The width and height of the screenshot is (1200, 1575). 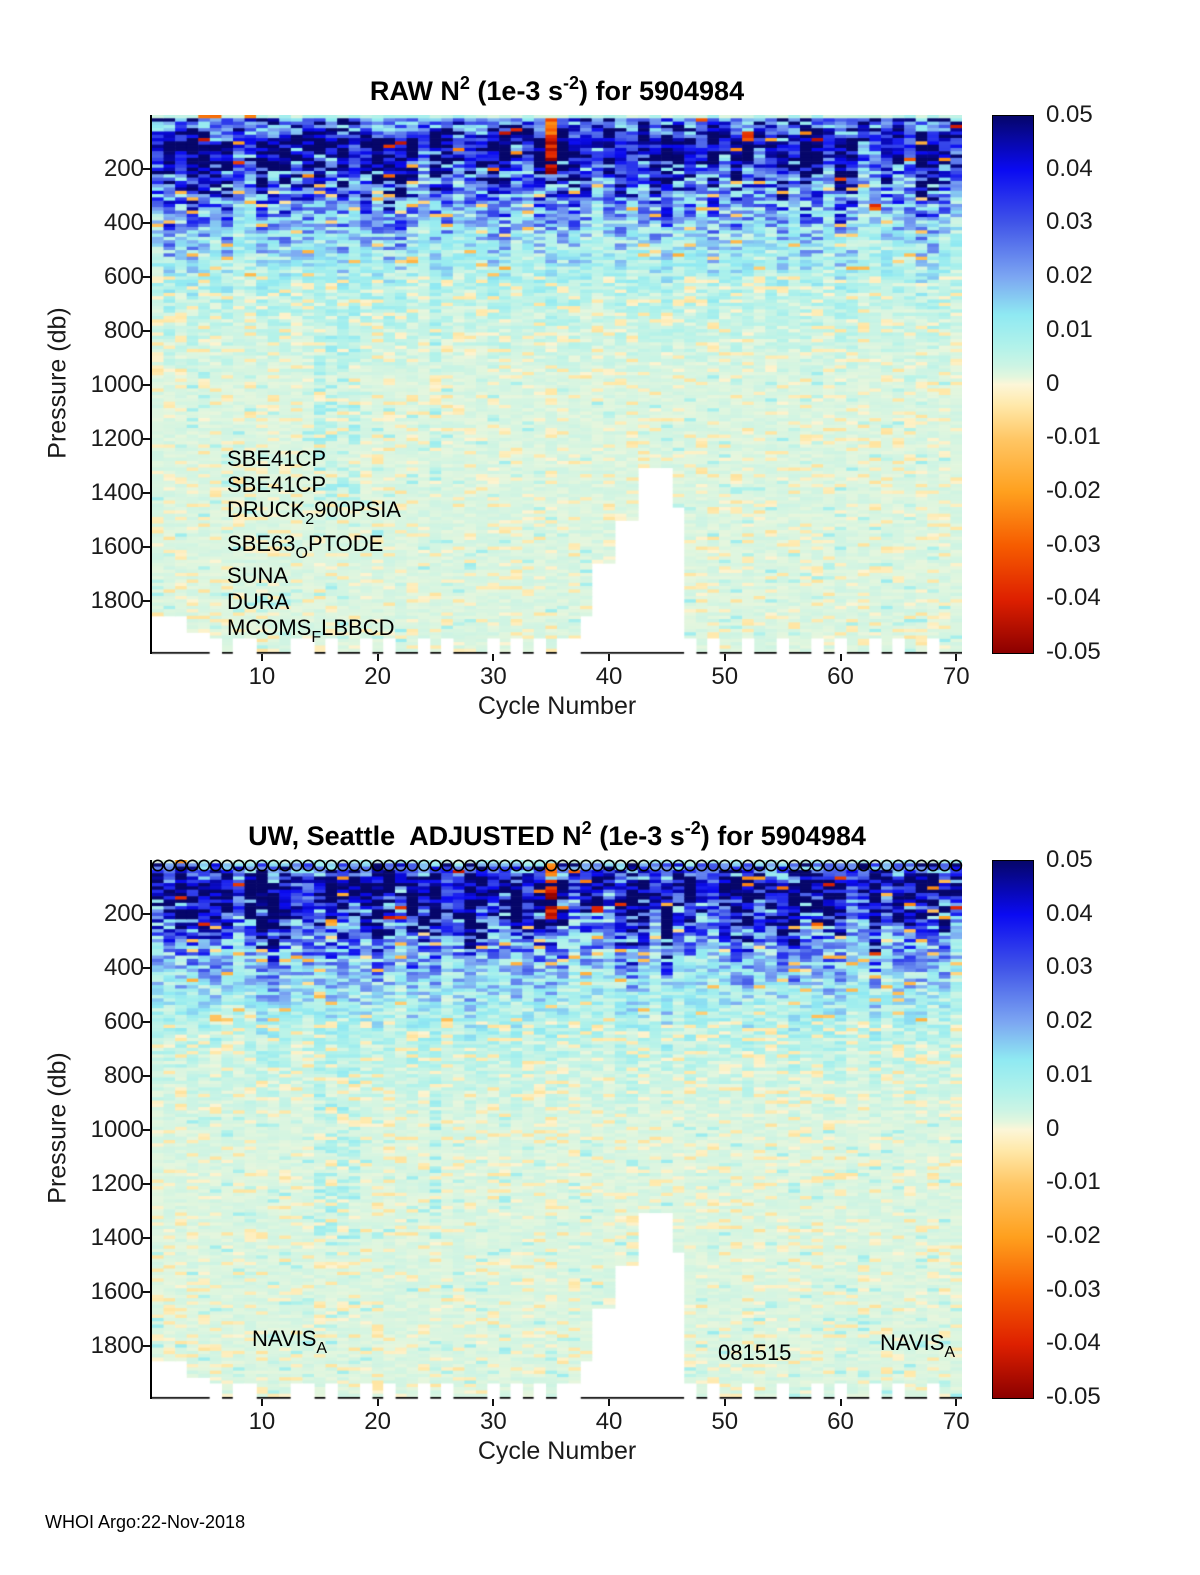 I want to click on raw-y-tick-label: 1200, so click(x=117, y=438).